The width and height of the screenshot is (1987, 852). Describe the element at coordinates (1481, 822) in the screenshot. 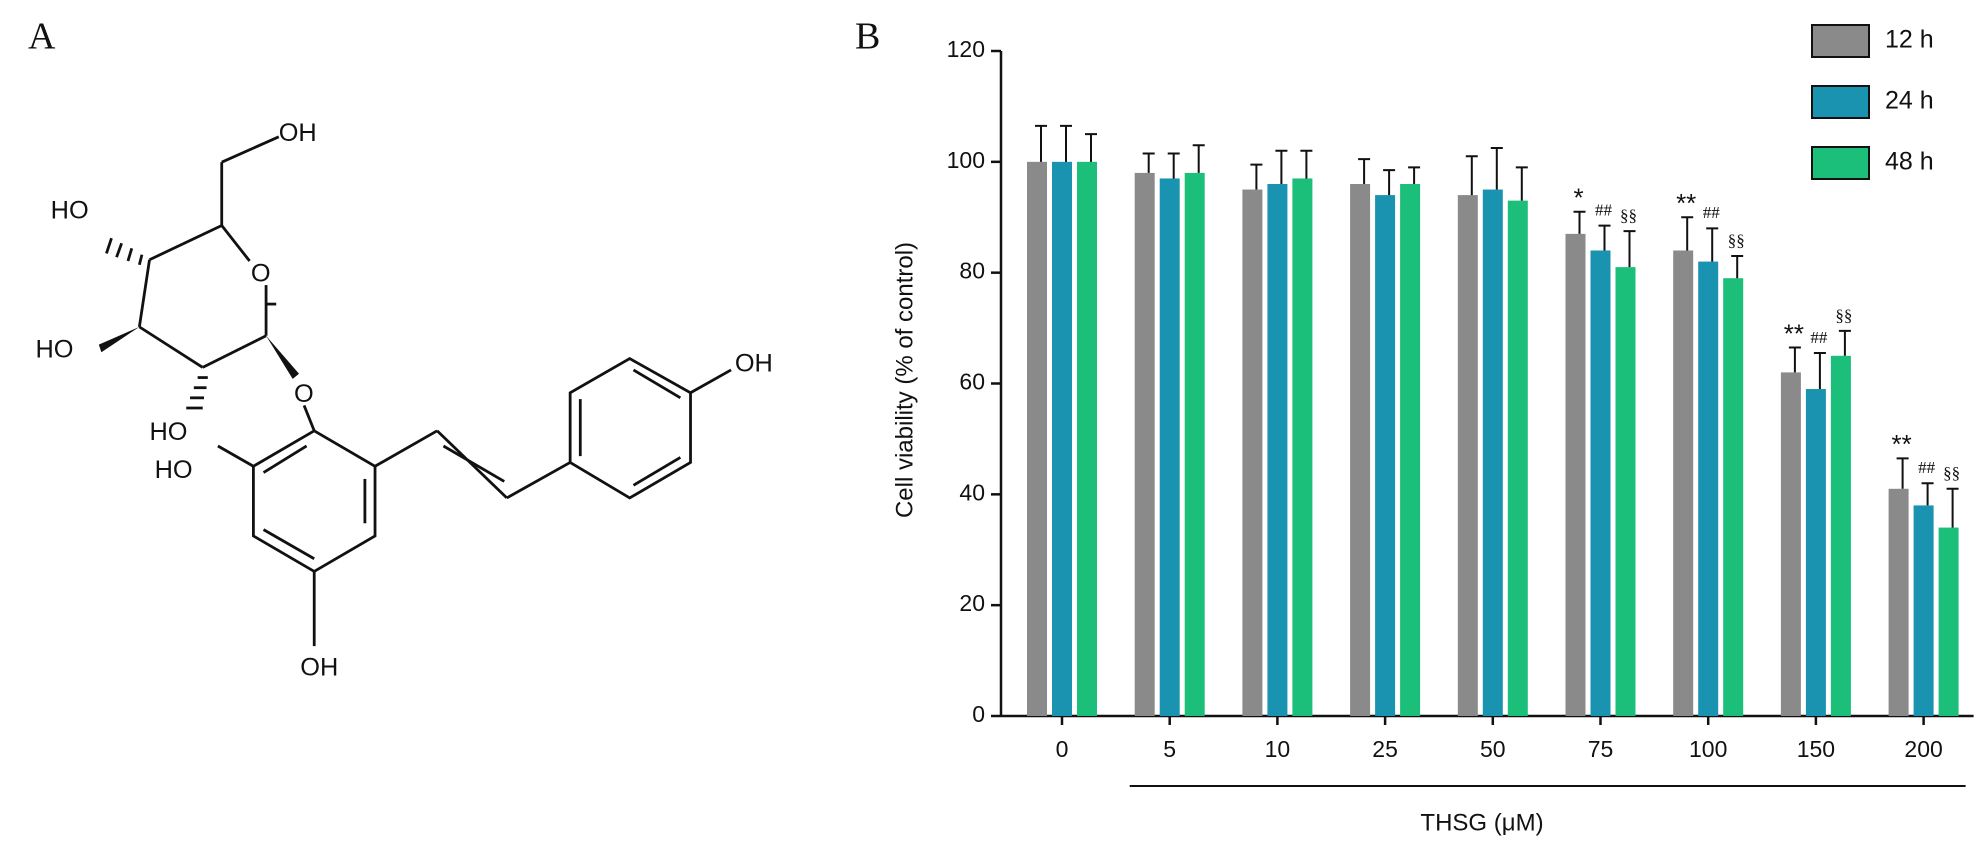

I see `x-axis-label: THSG (μM)` at that location.